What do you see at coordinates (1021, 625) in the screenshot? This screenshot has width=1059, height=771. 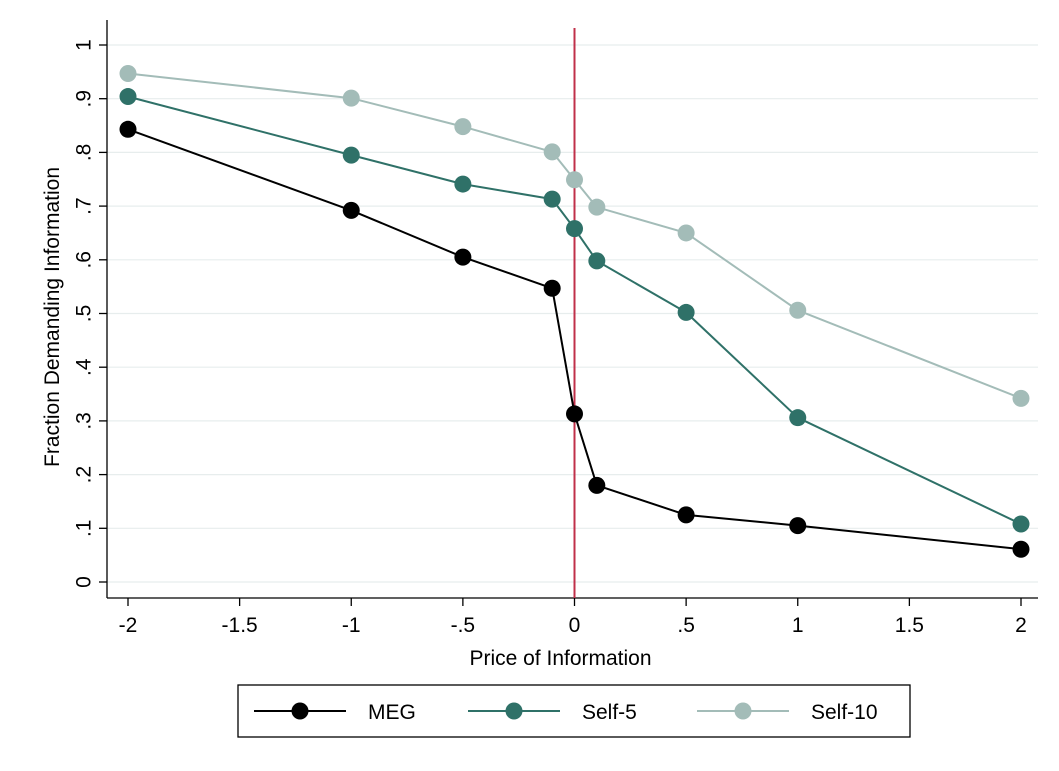 I see `x-tick-label: 2` at bounding box center [1021, 625].